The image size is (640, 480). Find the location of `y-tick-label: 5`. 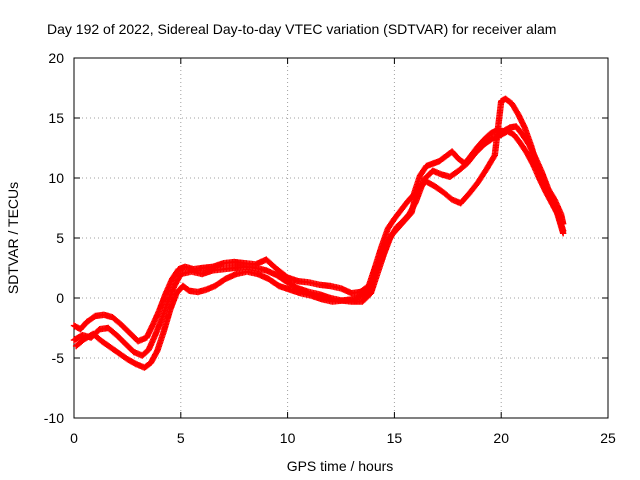

y-tick-label: 5 is located at coordinates (60, 238).